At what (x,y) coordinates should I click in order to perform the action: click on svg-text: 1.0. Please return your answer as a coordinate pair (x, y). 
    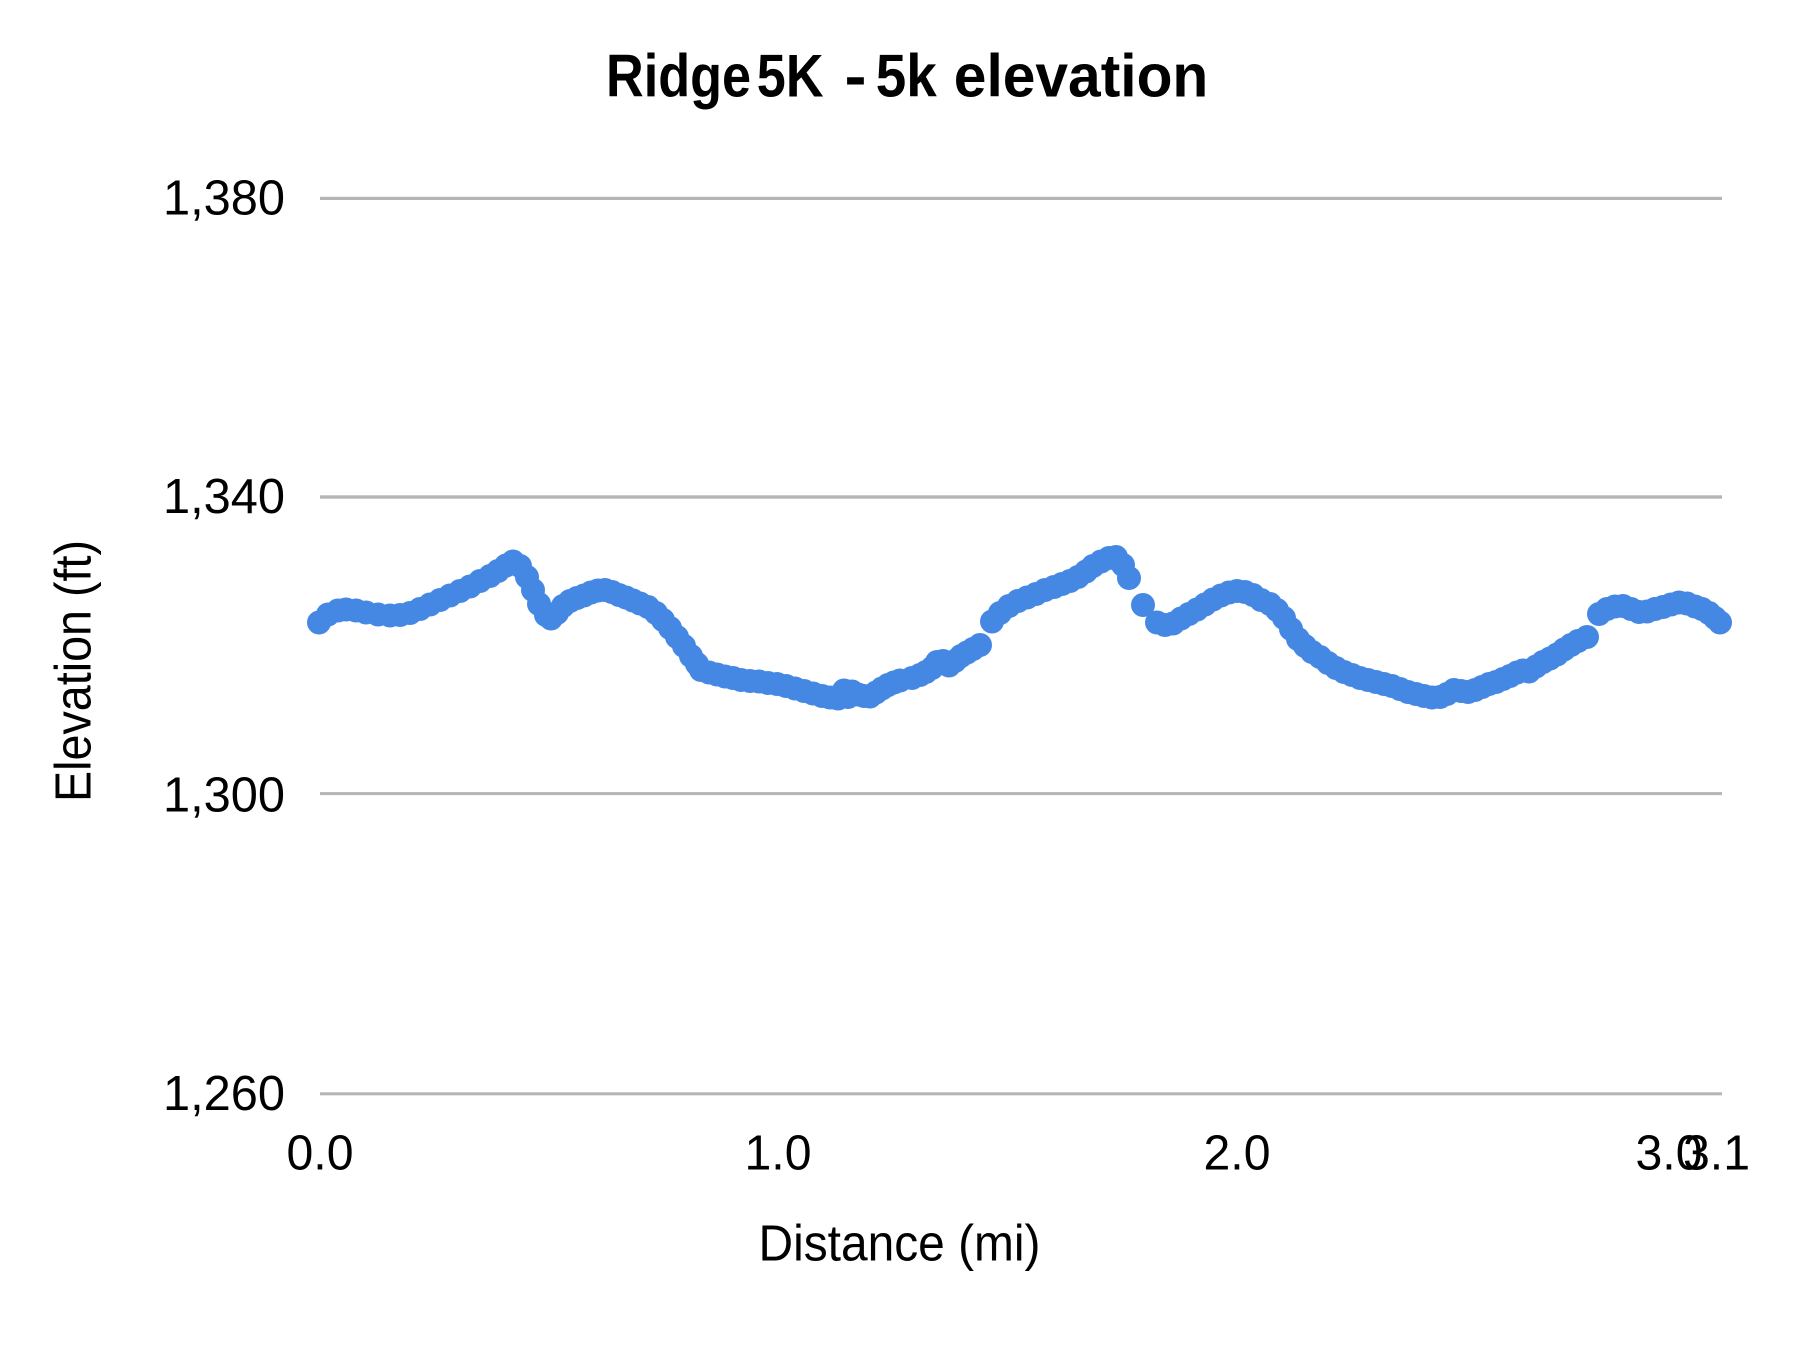
    Looking at the image, I should click on (778, 1154).